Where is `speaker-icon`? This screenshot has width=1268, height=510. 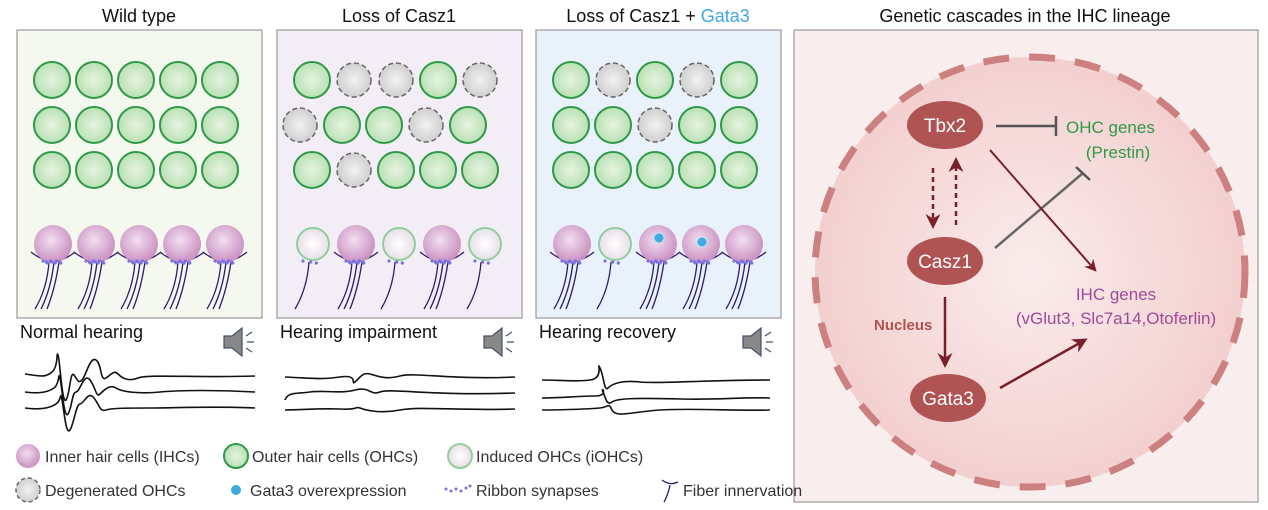 speaker-icon is located at coordinates (757, 342).